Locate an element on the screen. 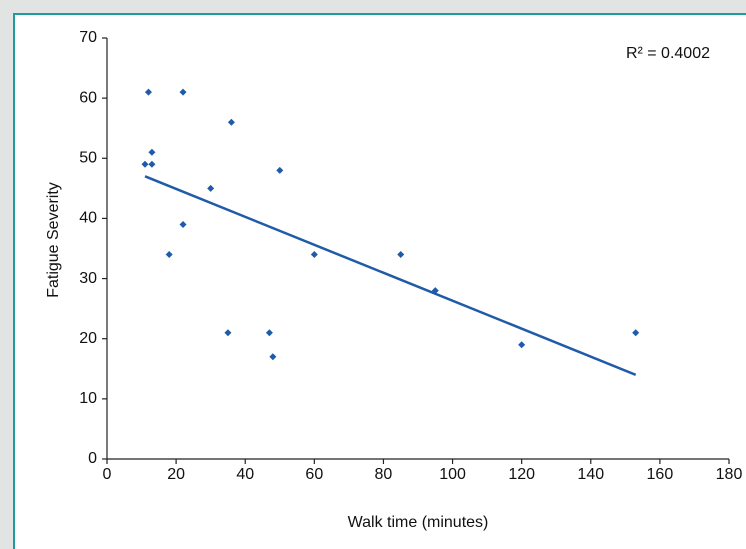  x-tick-label: 120 is located at coordinates (521, 474).